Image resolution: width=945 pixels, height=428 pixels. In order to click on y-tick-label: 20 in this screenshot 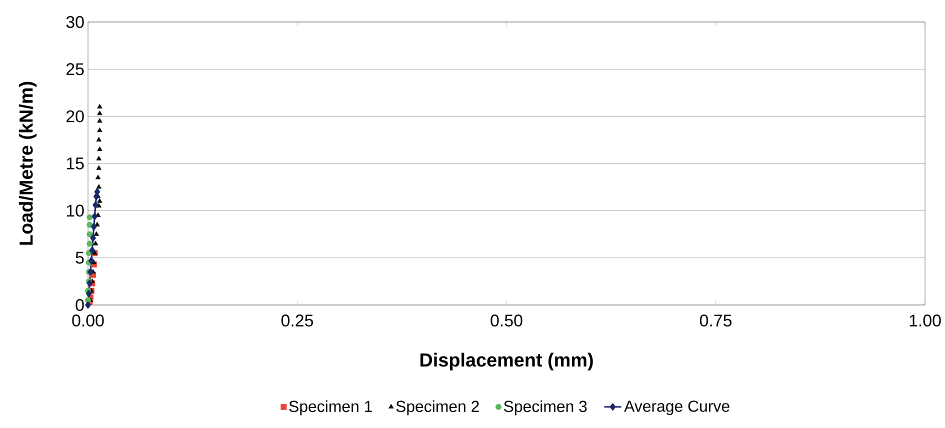, I will do `click(75, 116)`.